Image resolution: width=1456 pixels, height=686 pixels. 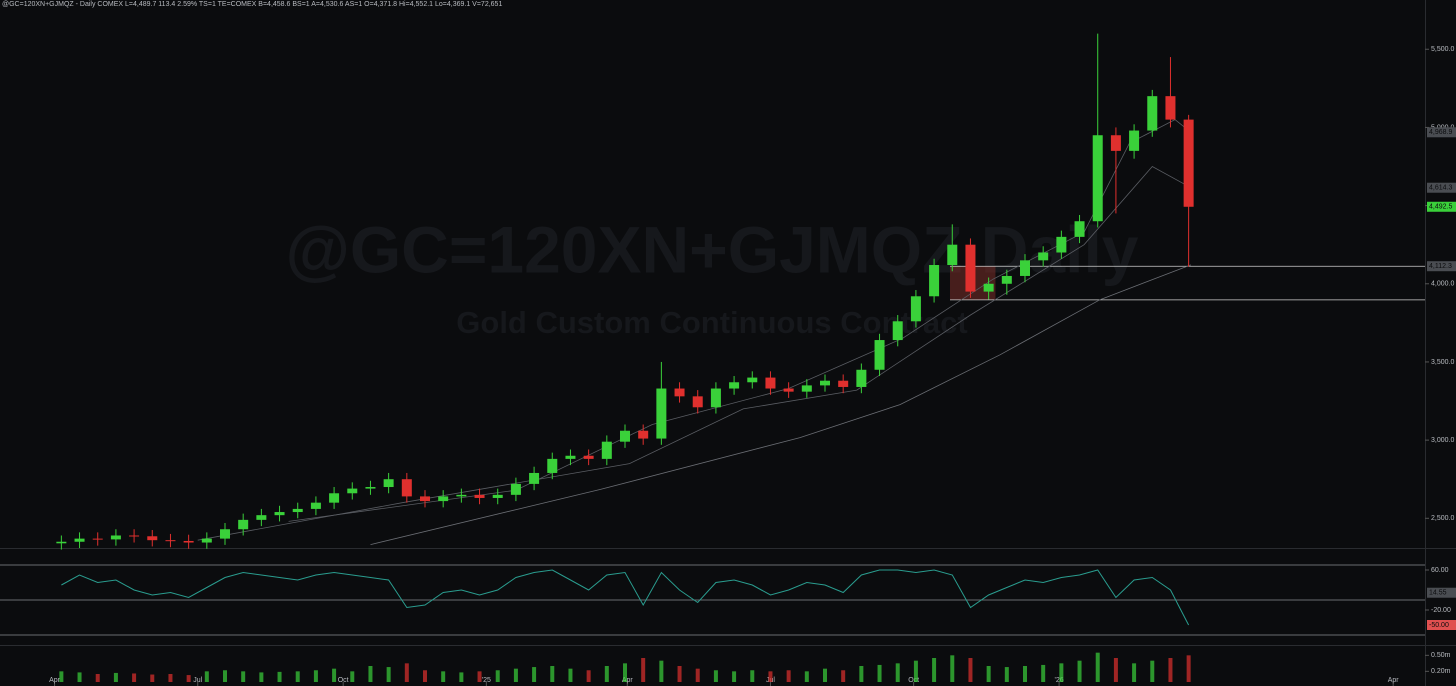 What do you see at coordinates (1439, 625) in the screenshot?
I see `price-tag-label: -50.00` at bounding box center [1439, 625].